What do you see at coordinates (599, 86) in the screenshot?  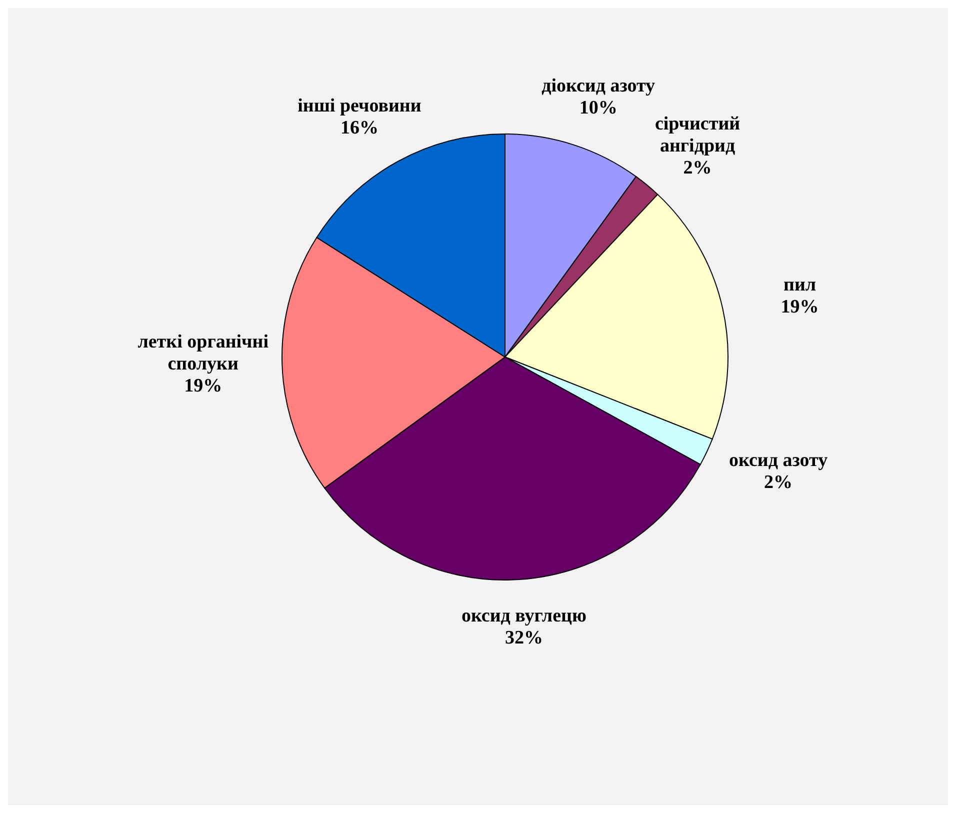 I see `slice-label: діоксид азоту` at bounding box center [599, 86].